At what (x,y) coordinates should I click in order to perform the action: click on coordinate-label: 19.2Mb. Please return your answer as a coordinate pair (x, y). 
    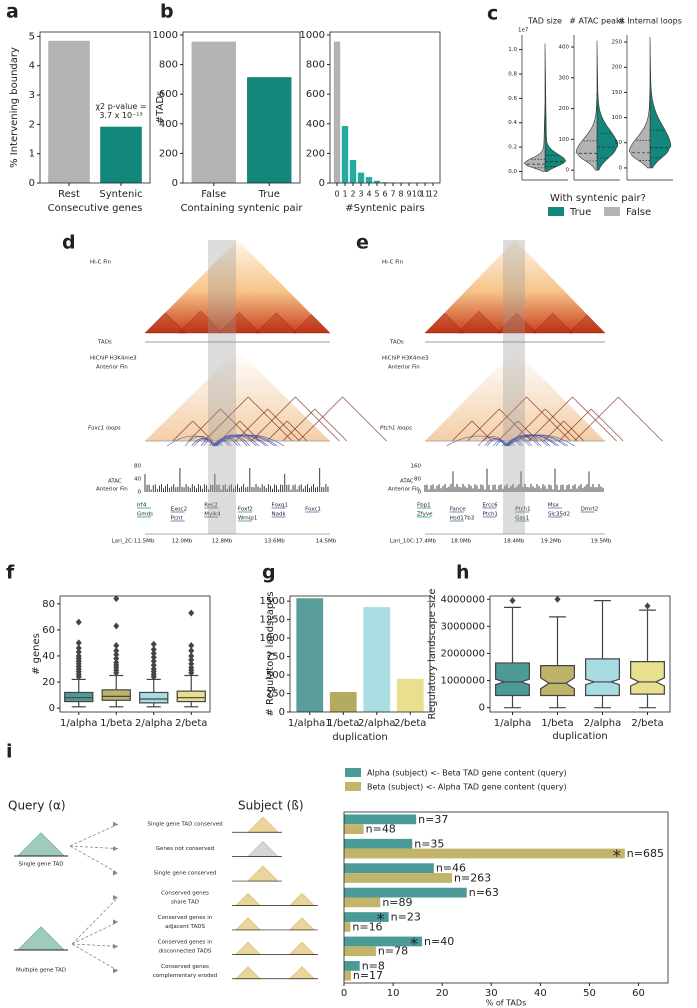
    Looking at the image, I should click on (551, 542).